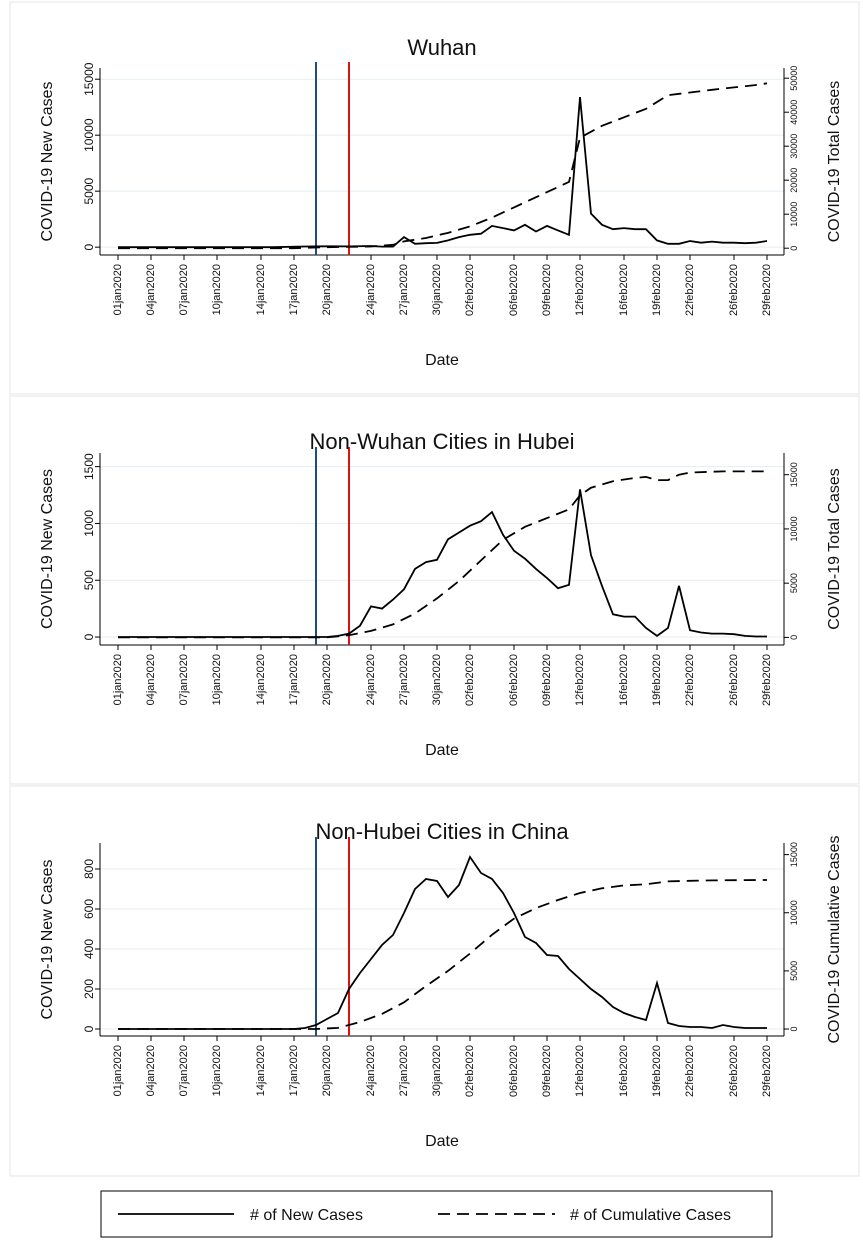 This screenshot has width=863, height=1249. Describe the element at coordinates (834, 162) in the screenshot. I see `y-axis-right-label: COVID-19 Total Cases` at that location.